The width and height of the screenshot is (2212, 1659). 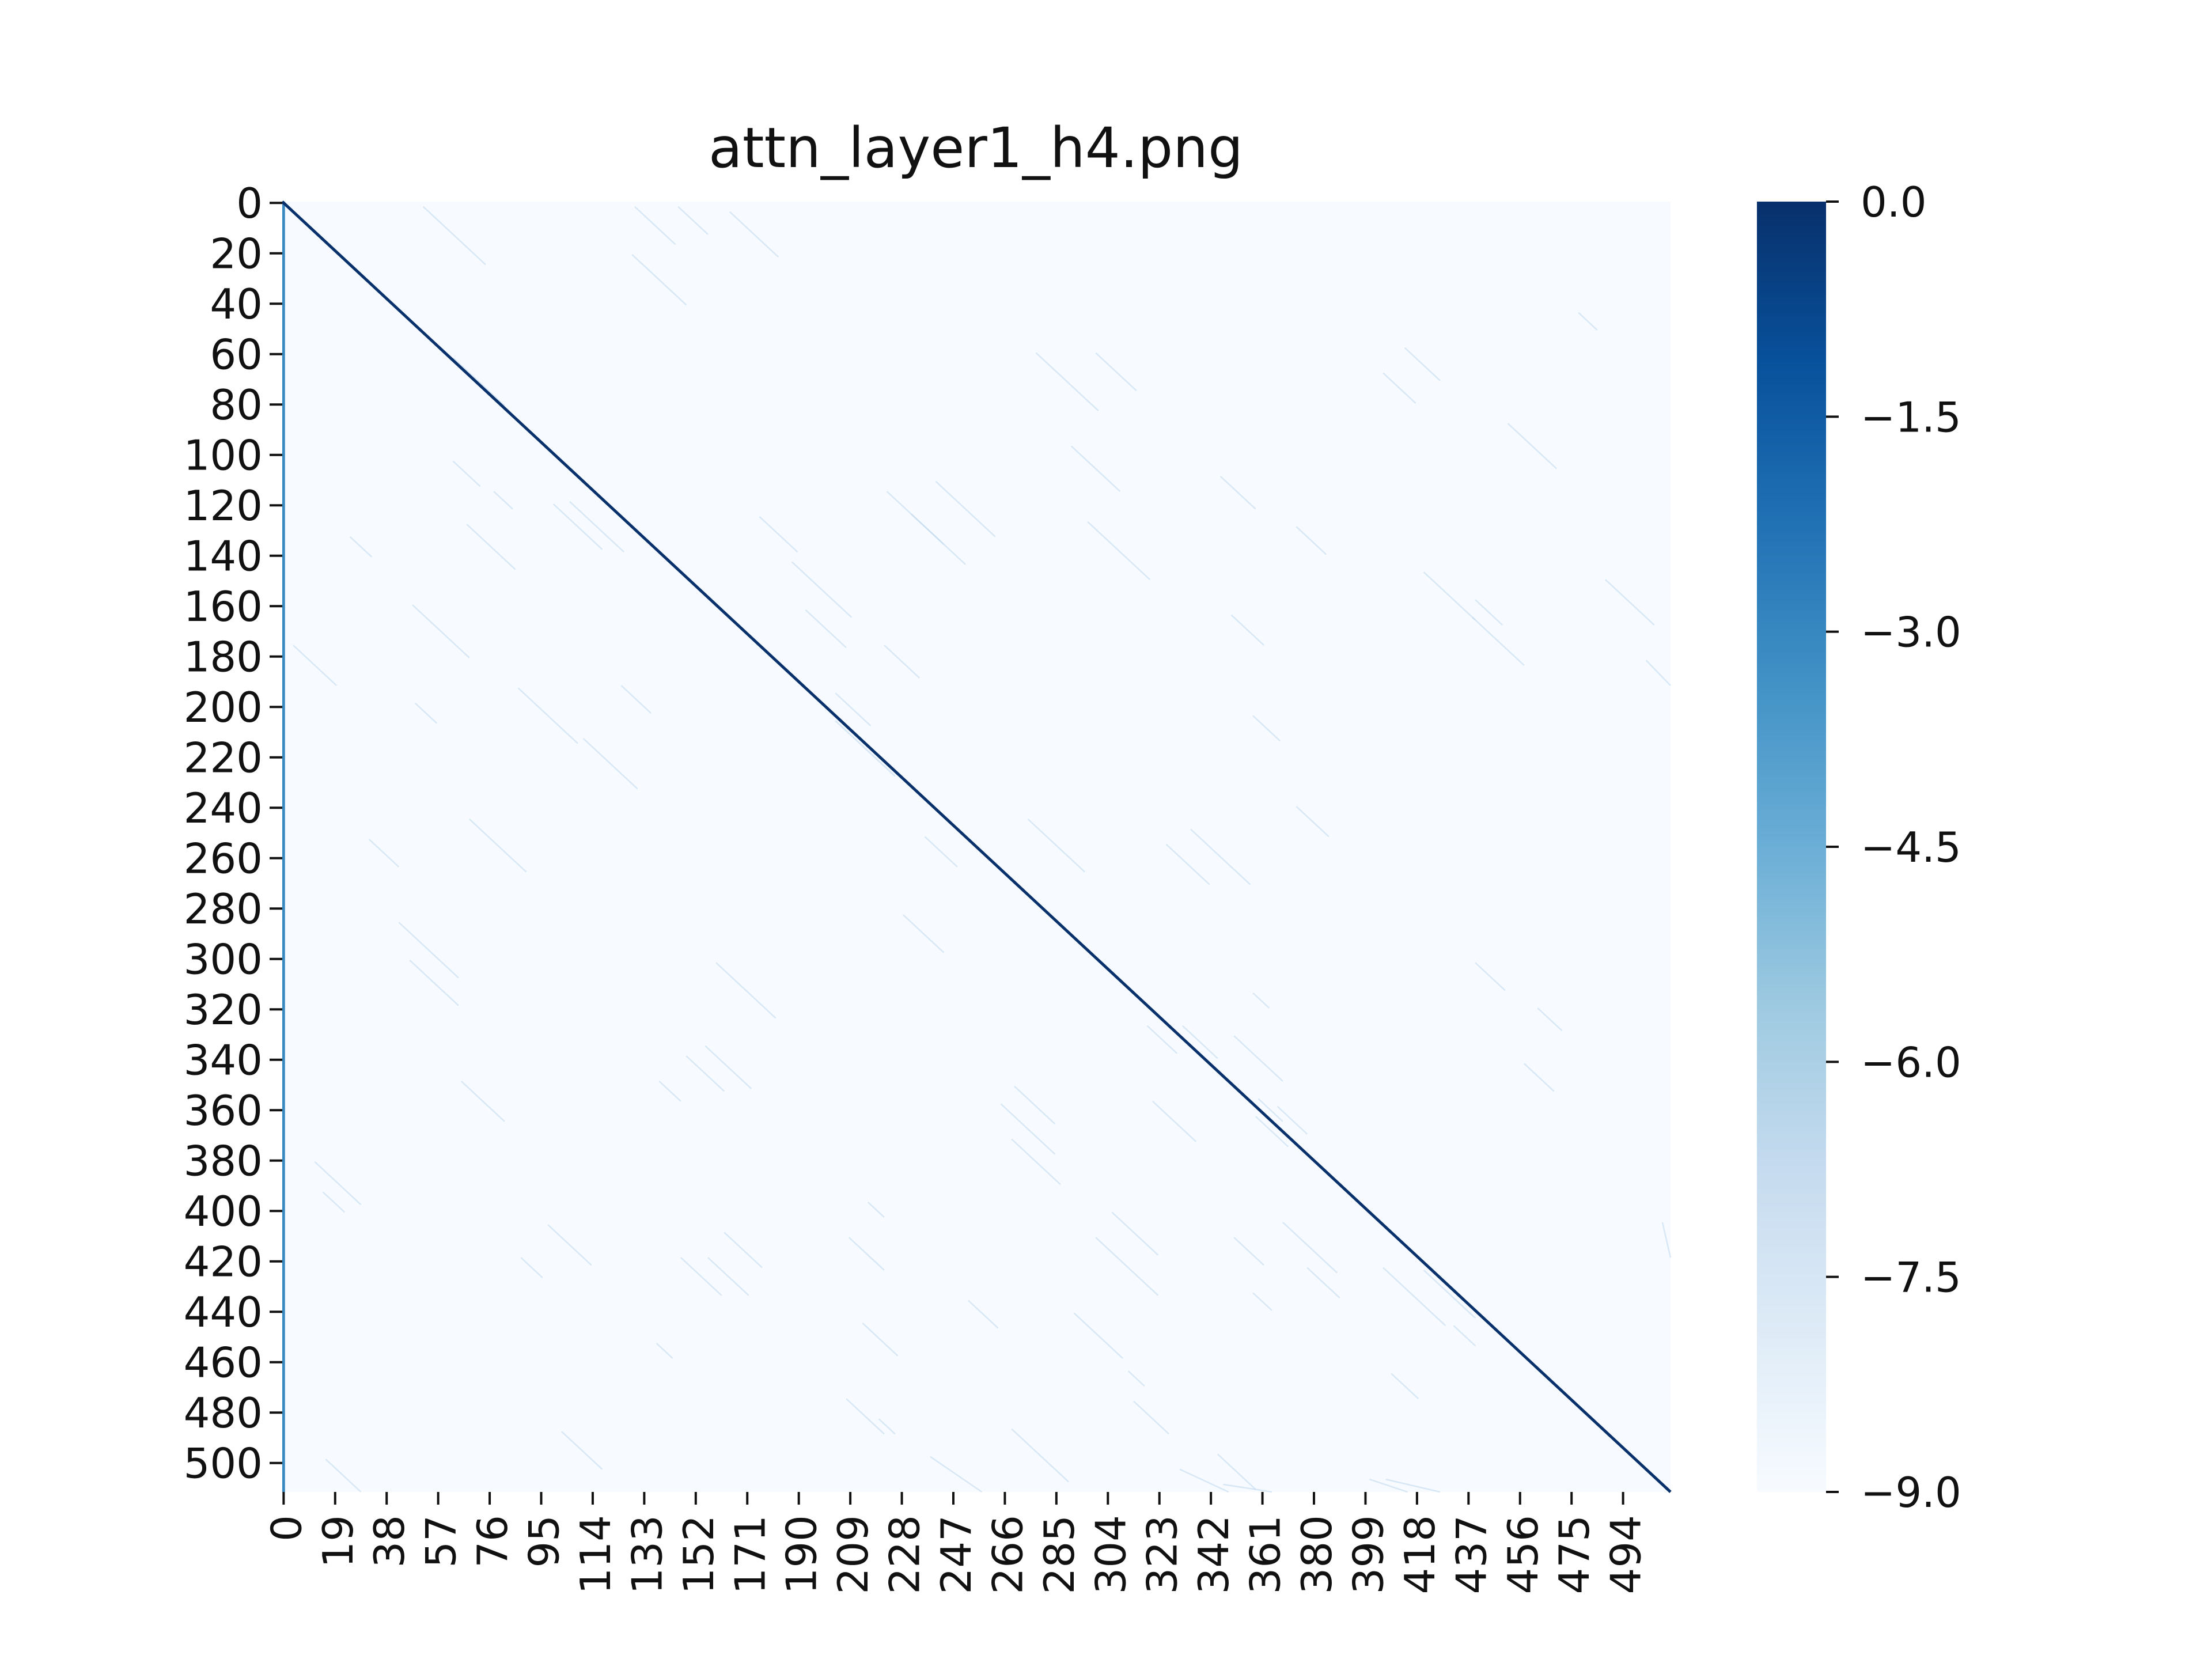 I want to click on x-tick-label: 76, so click(x=492, y=1541).